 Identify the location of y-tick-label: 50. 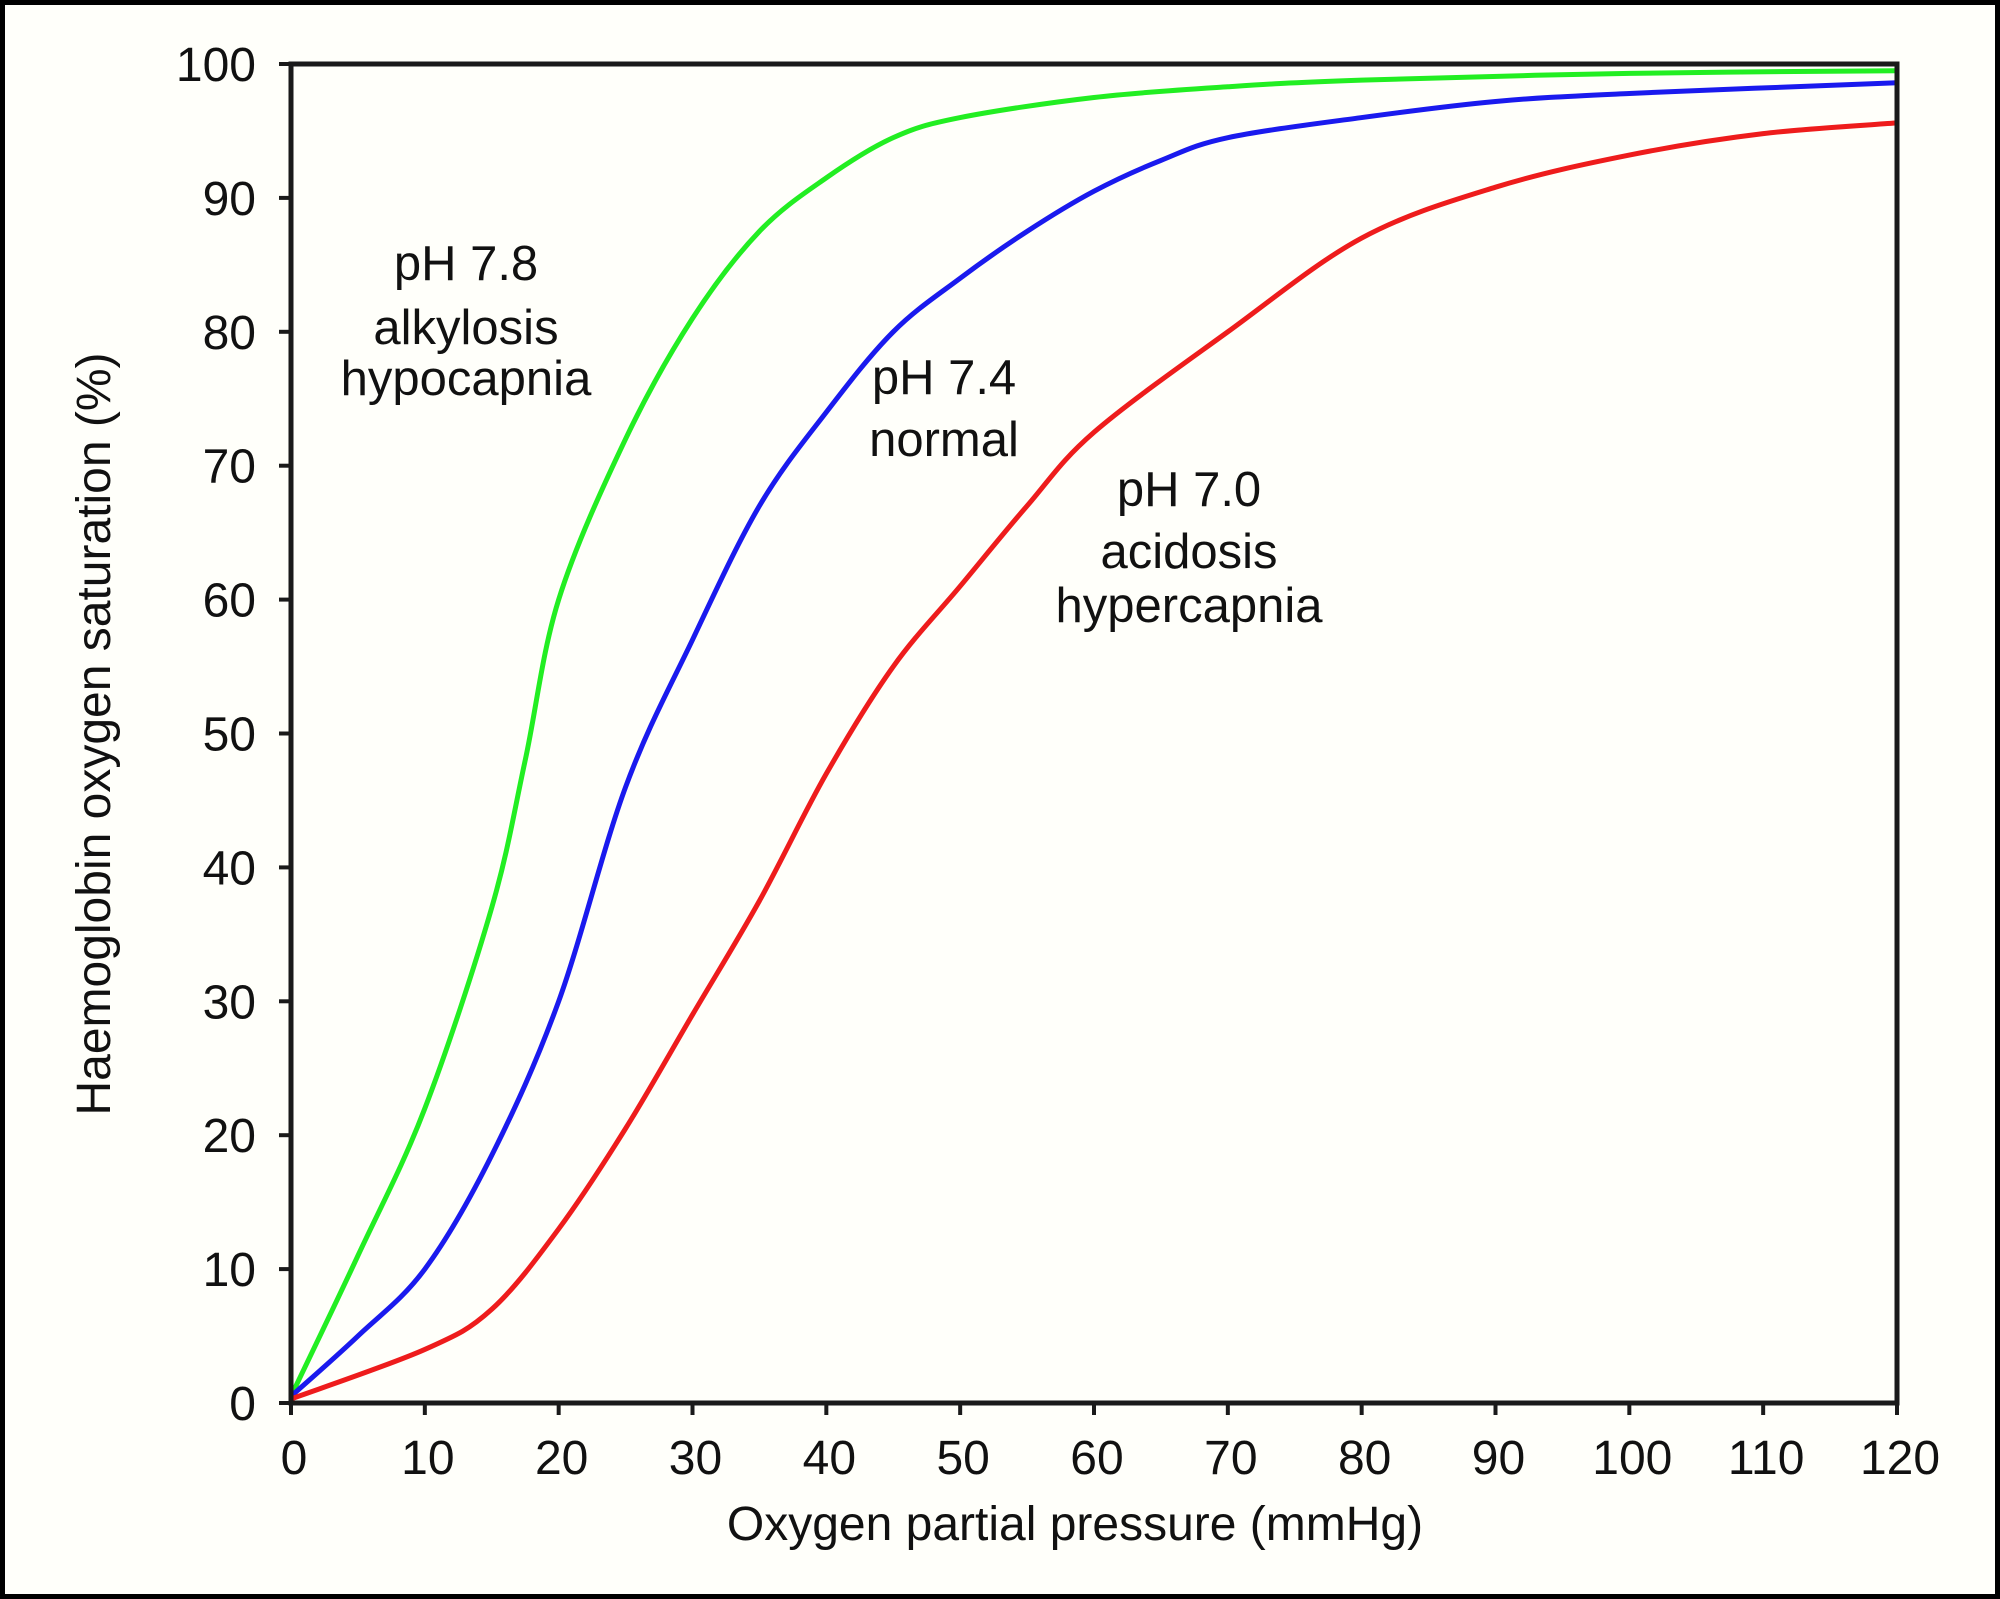
(229, 735).